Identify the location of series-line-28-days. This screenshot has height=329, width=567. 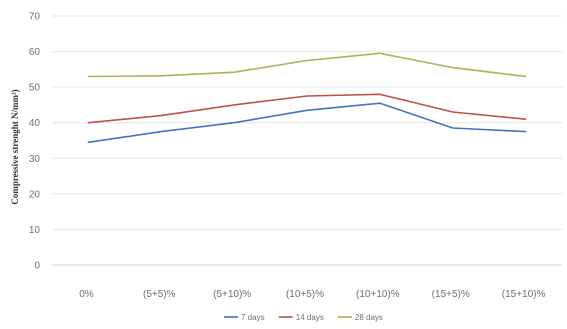
(307, 65).